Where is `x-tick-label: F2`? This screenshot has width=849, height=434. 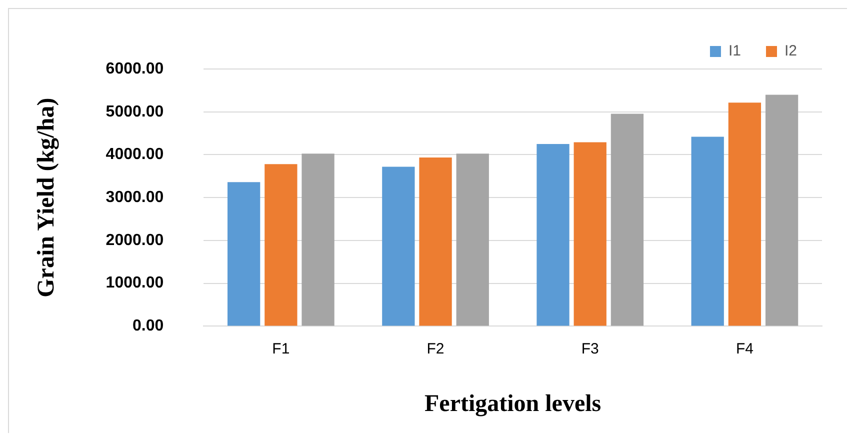 x-tick-label: F2 is located at coordinates (435, 349).